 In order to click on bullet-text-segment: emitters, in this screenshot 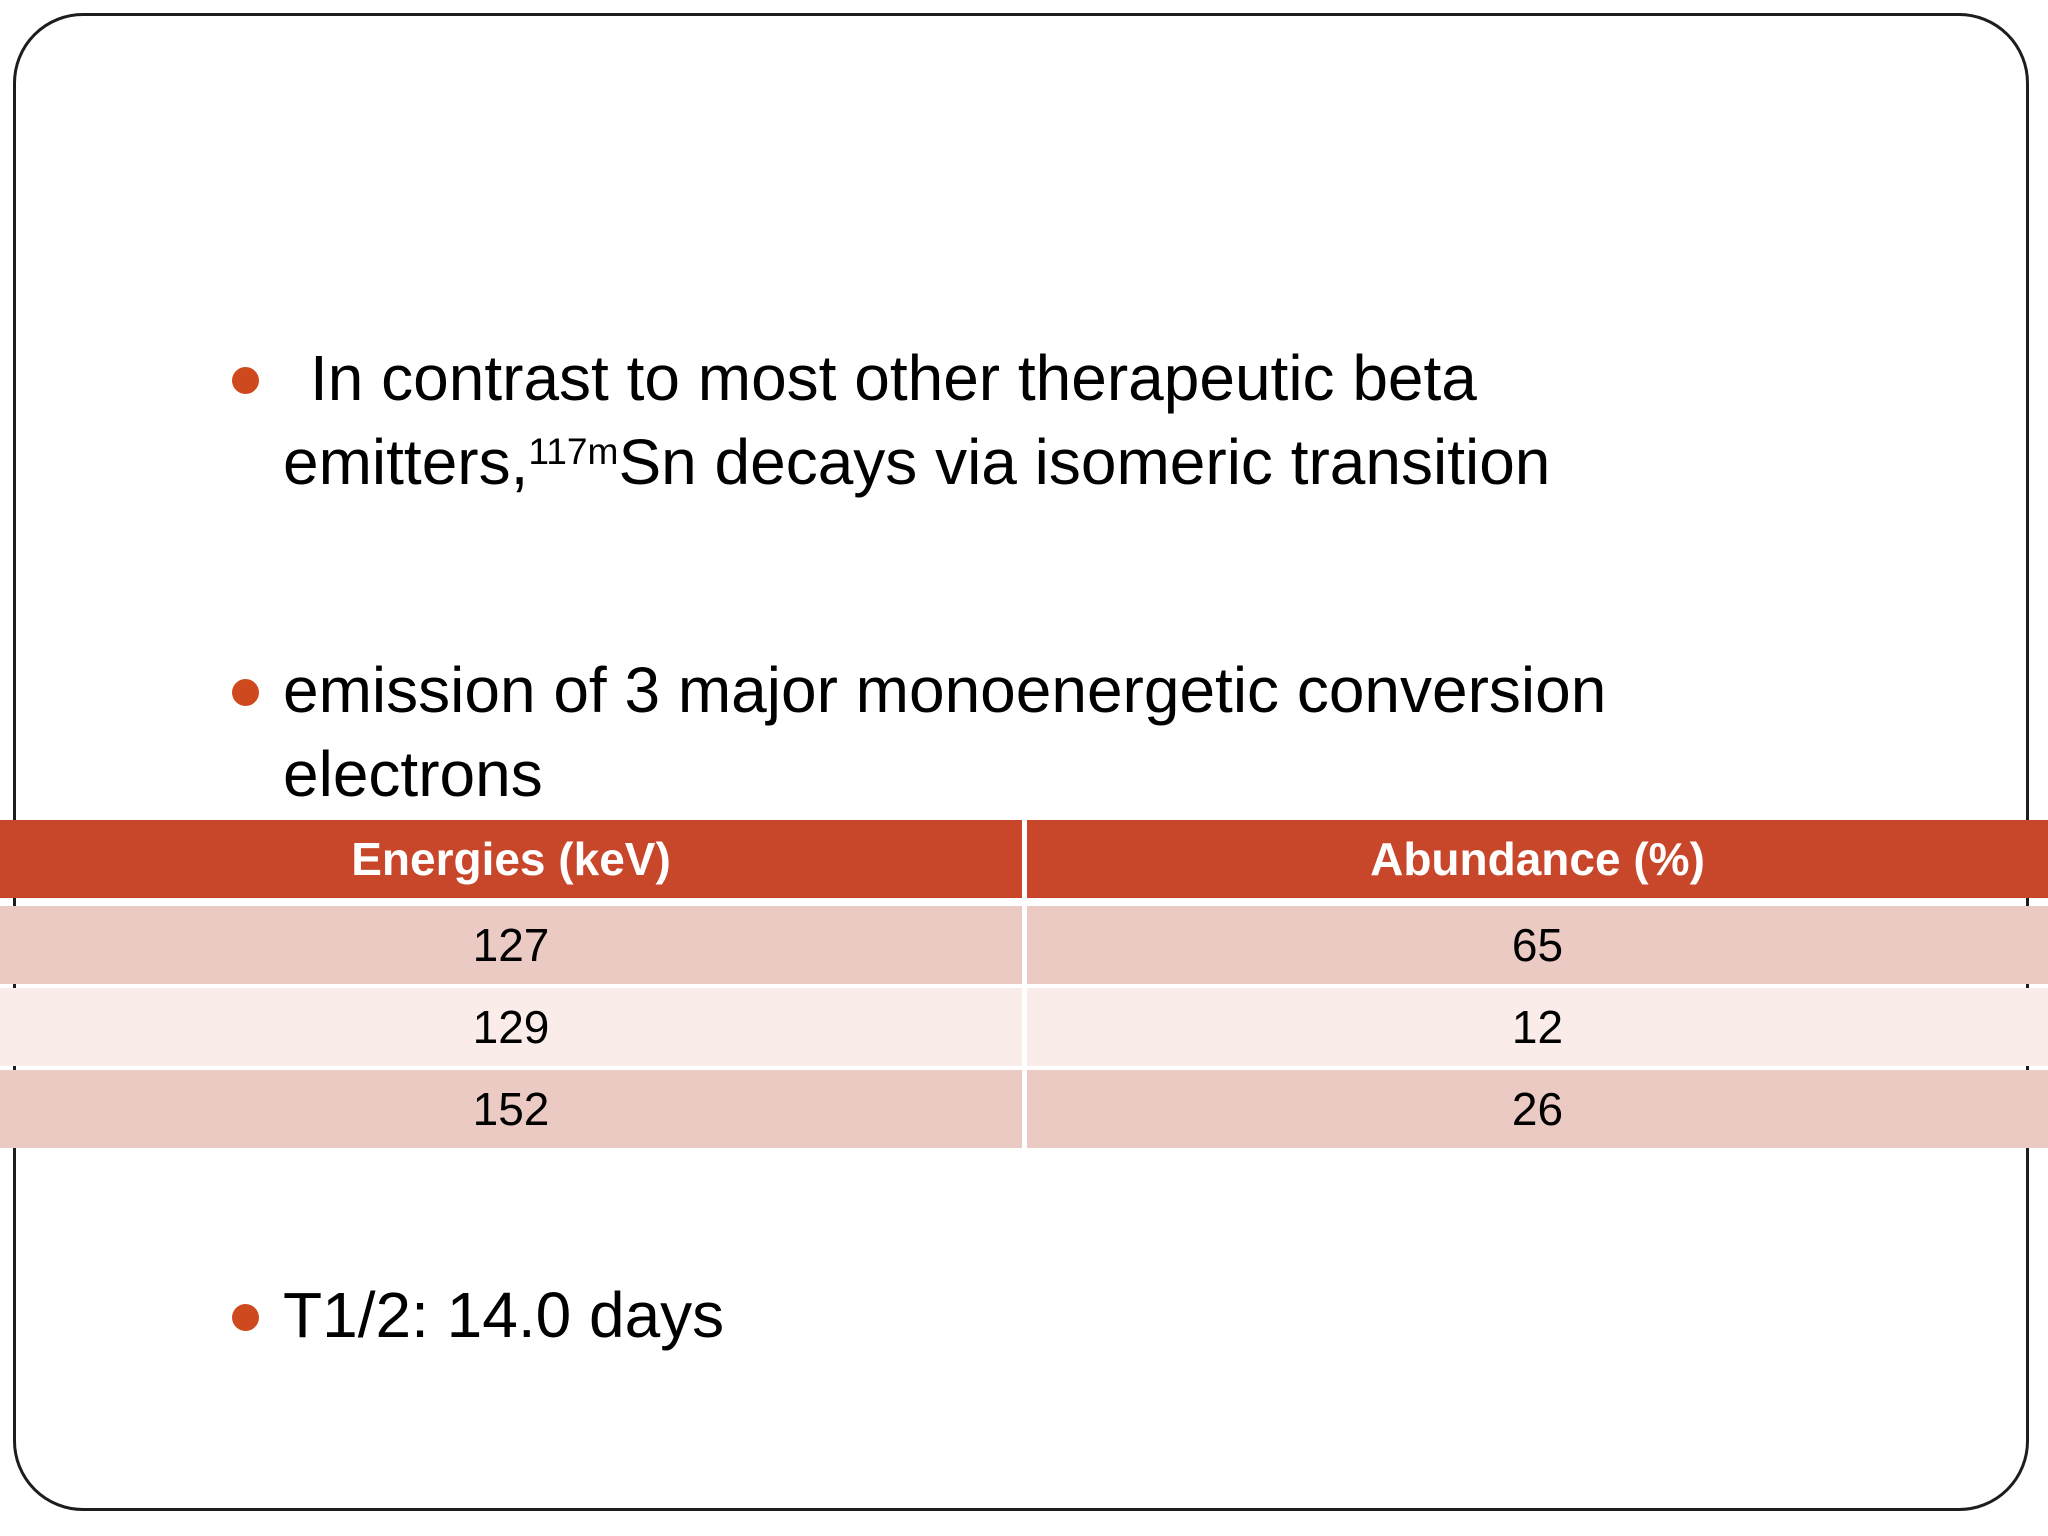, I will do `click(406, 462)`.